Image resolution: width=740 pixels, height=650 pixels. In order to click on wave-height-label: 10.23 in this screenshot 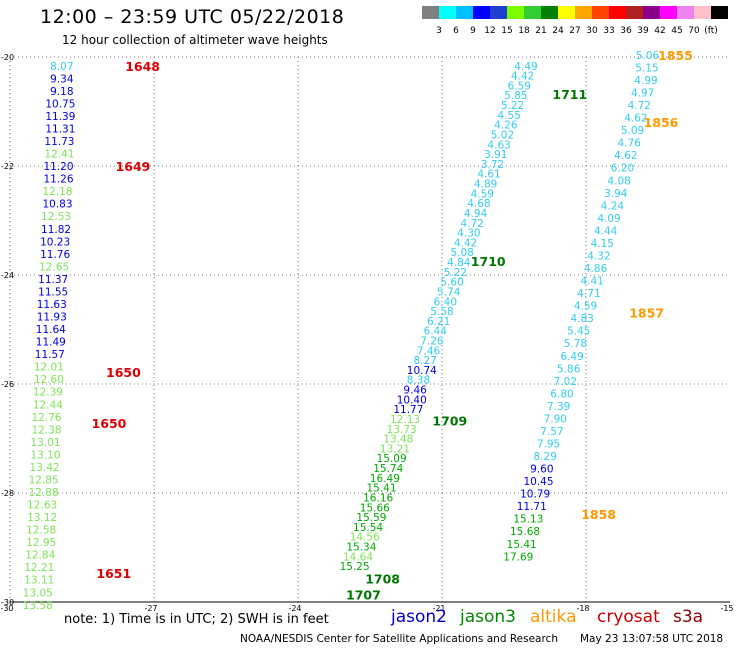, I will do `click(55, 242)`.